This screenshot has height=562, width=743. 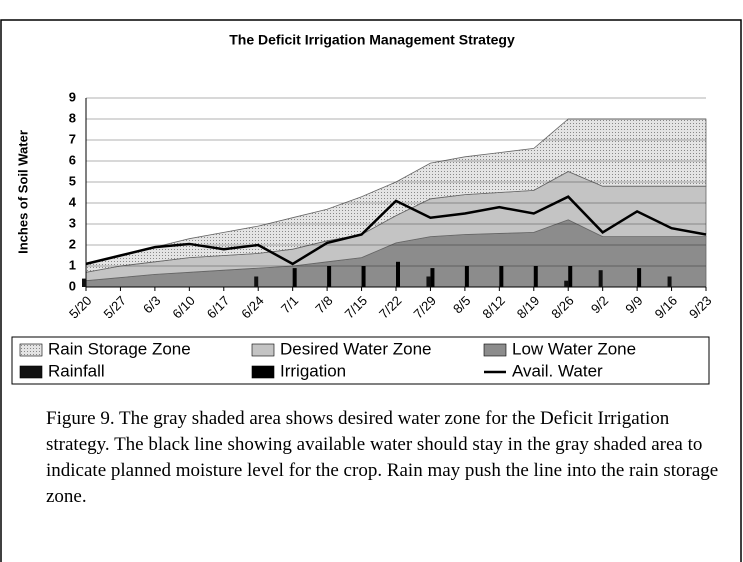 I want to click on x-tick-label: 8/19, so click(x=528, y=307).